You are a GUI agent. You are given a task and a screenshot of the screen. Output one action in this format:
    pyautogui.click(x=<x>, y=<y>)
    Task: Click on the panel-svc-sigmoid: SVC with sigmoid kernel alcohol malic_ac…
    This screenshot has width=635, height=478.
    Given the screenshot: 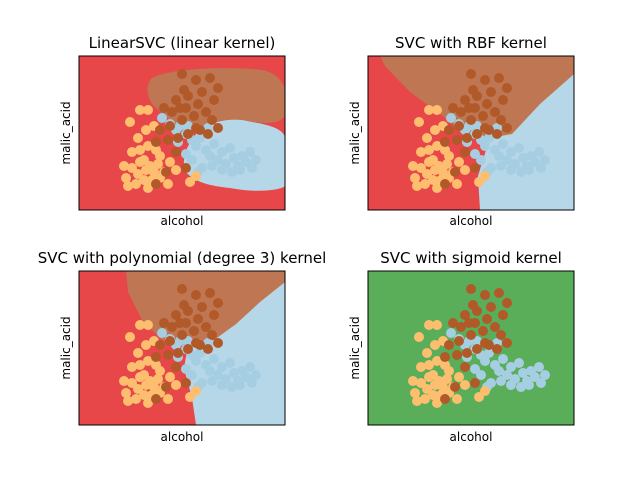 What is the action you would take?
    pyautogui.click(x=461, y=346)
    